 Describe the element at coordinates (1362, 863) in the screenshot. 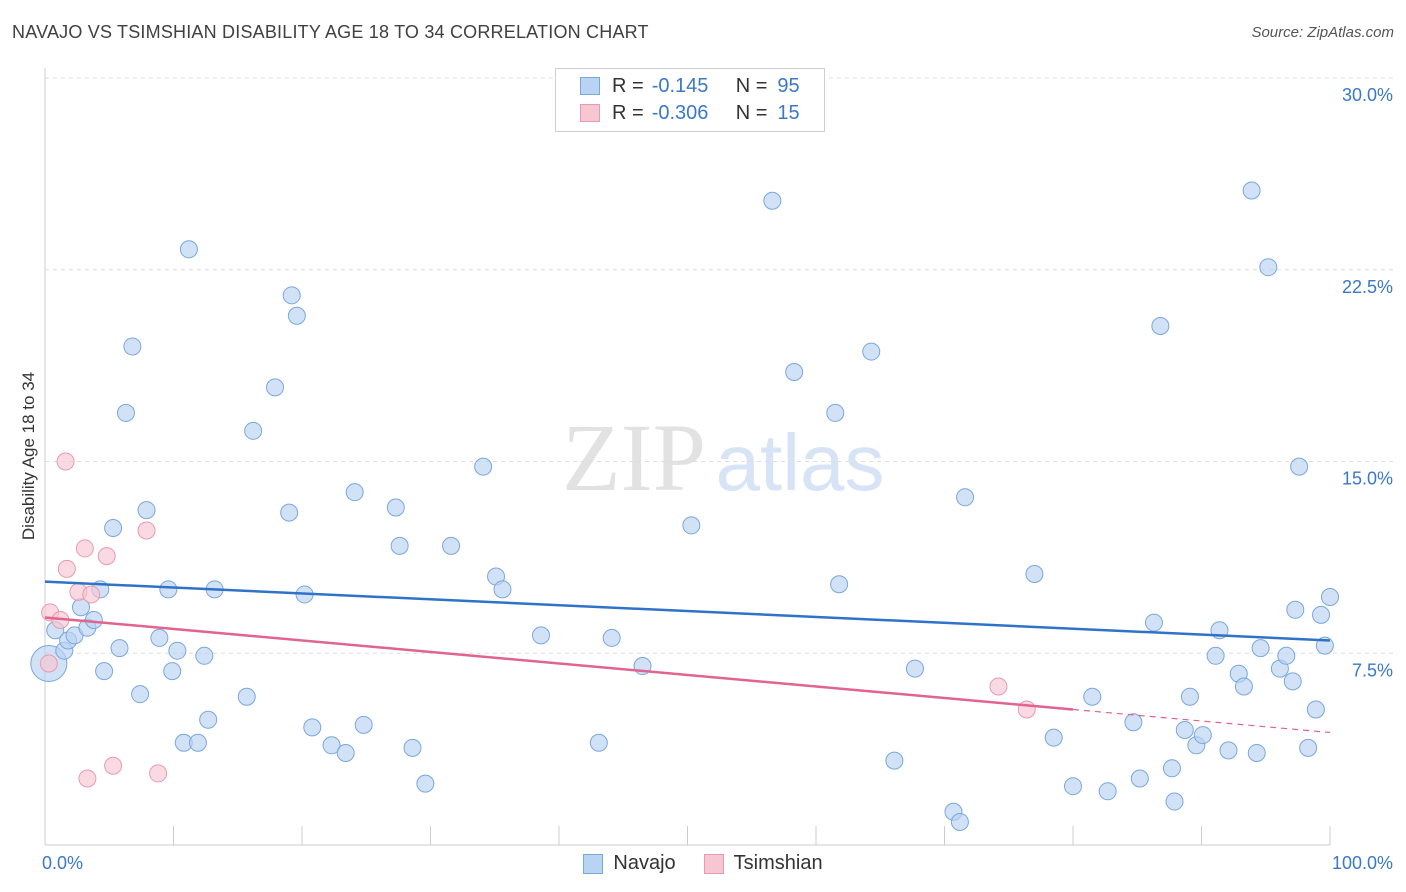

I see `x-tick-label: 100.0%` at that location.